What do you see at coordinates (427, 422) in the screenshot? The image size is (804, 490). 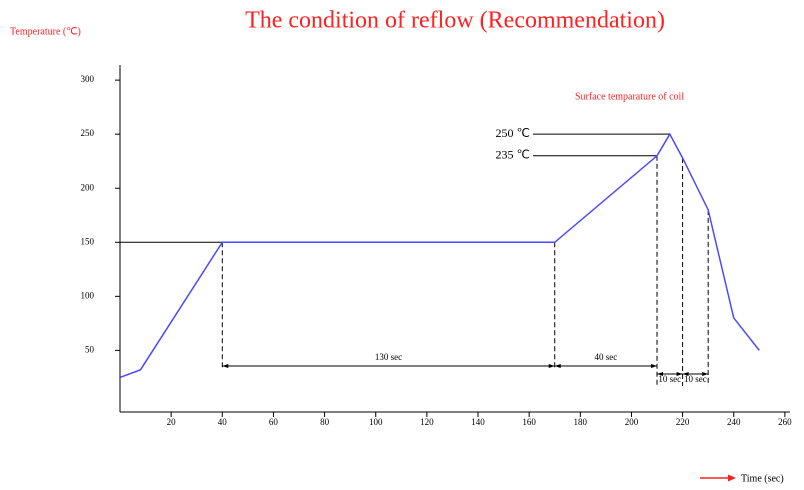 I see `x-tick-label: 120` at bounding box center [427, 422].